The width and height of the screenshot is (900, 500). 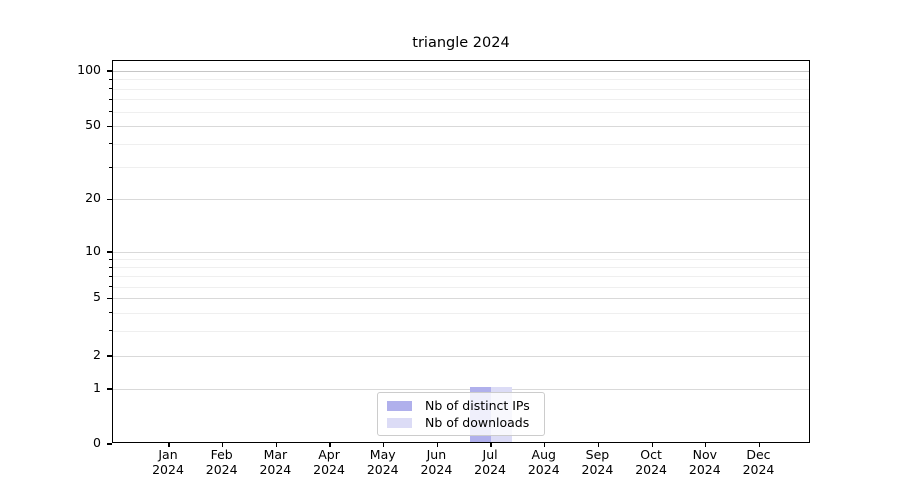 What do you see at coordinates (382, 454) in the screenshot?
I see `x-tick-label-month: May` at bounding box center [382, 454].